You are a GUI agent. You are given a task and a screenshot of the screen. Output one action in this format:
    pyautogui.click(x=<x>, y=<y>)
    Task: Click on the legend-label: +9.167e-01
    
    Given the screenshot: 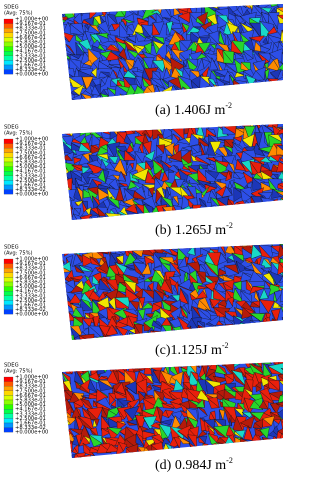 What is the action you would take?
    pyautogui.click(x=30, y=24)
    